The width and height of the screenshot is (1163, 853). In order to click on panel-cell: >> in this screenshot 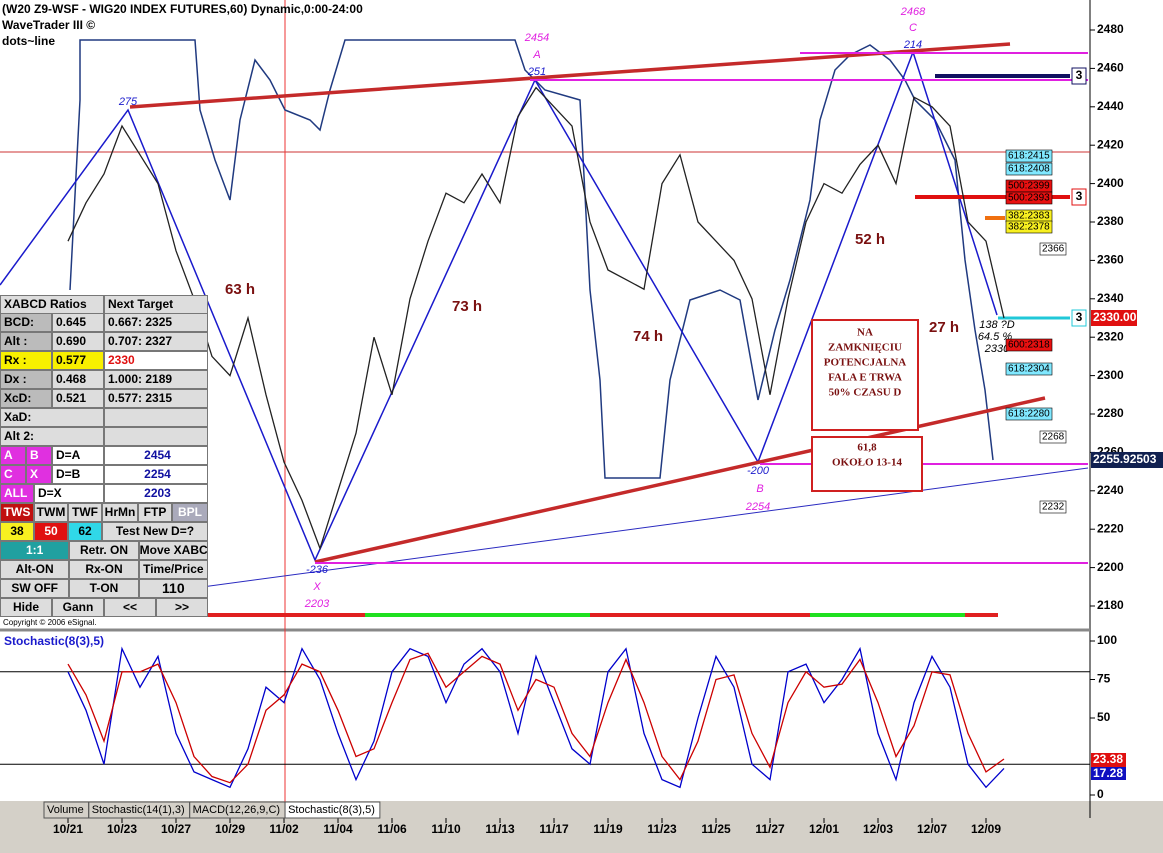, I will do `click(182, 607)`.